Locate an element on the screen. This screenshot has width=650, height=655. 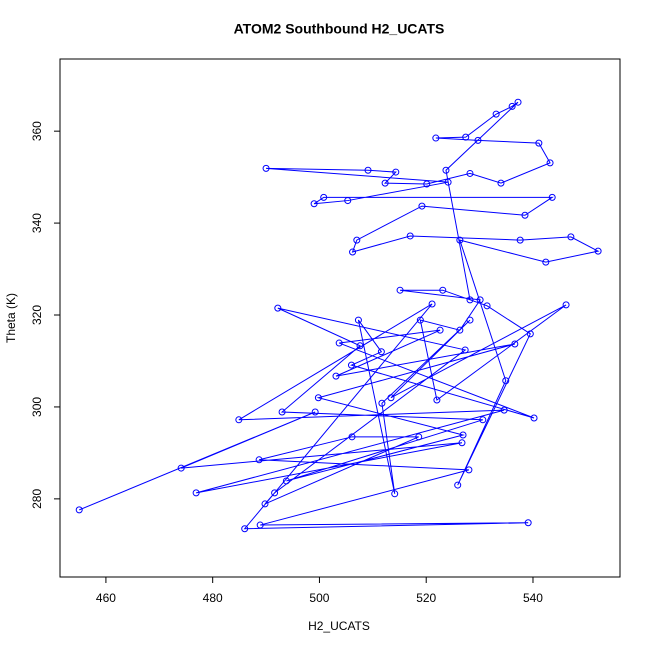
x-axis-label: H2_UCATS is located at coordinates (339, 626).